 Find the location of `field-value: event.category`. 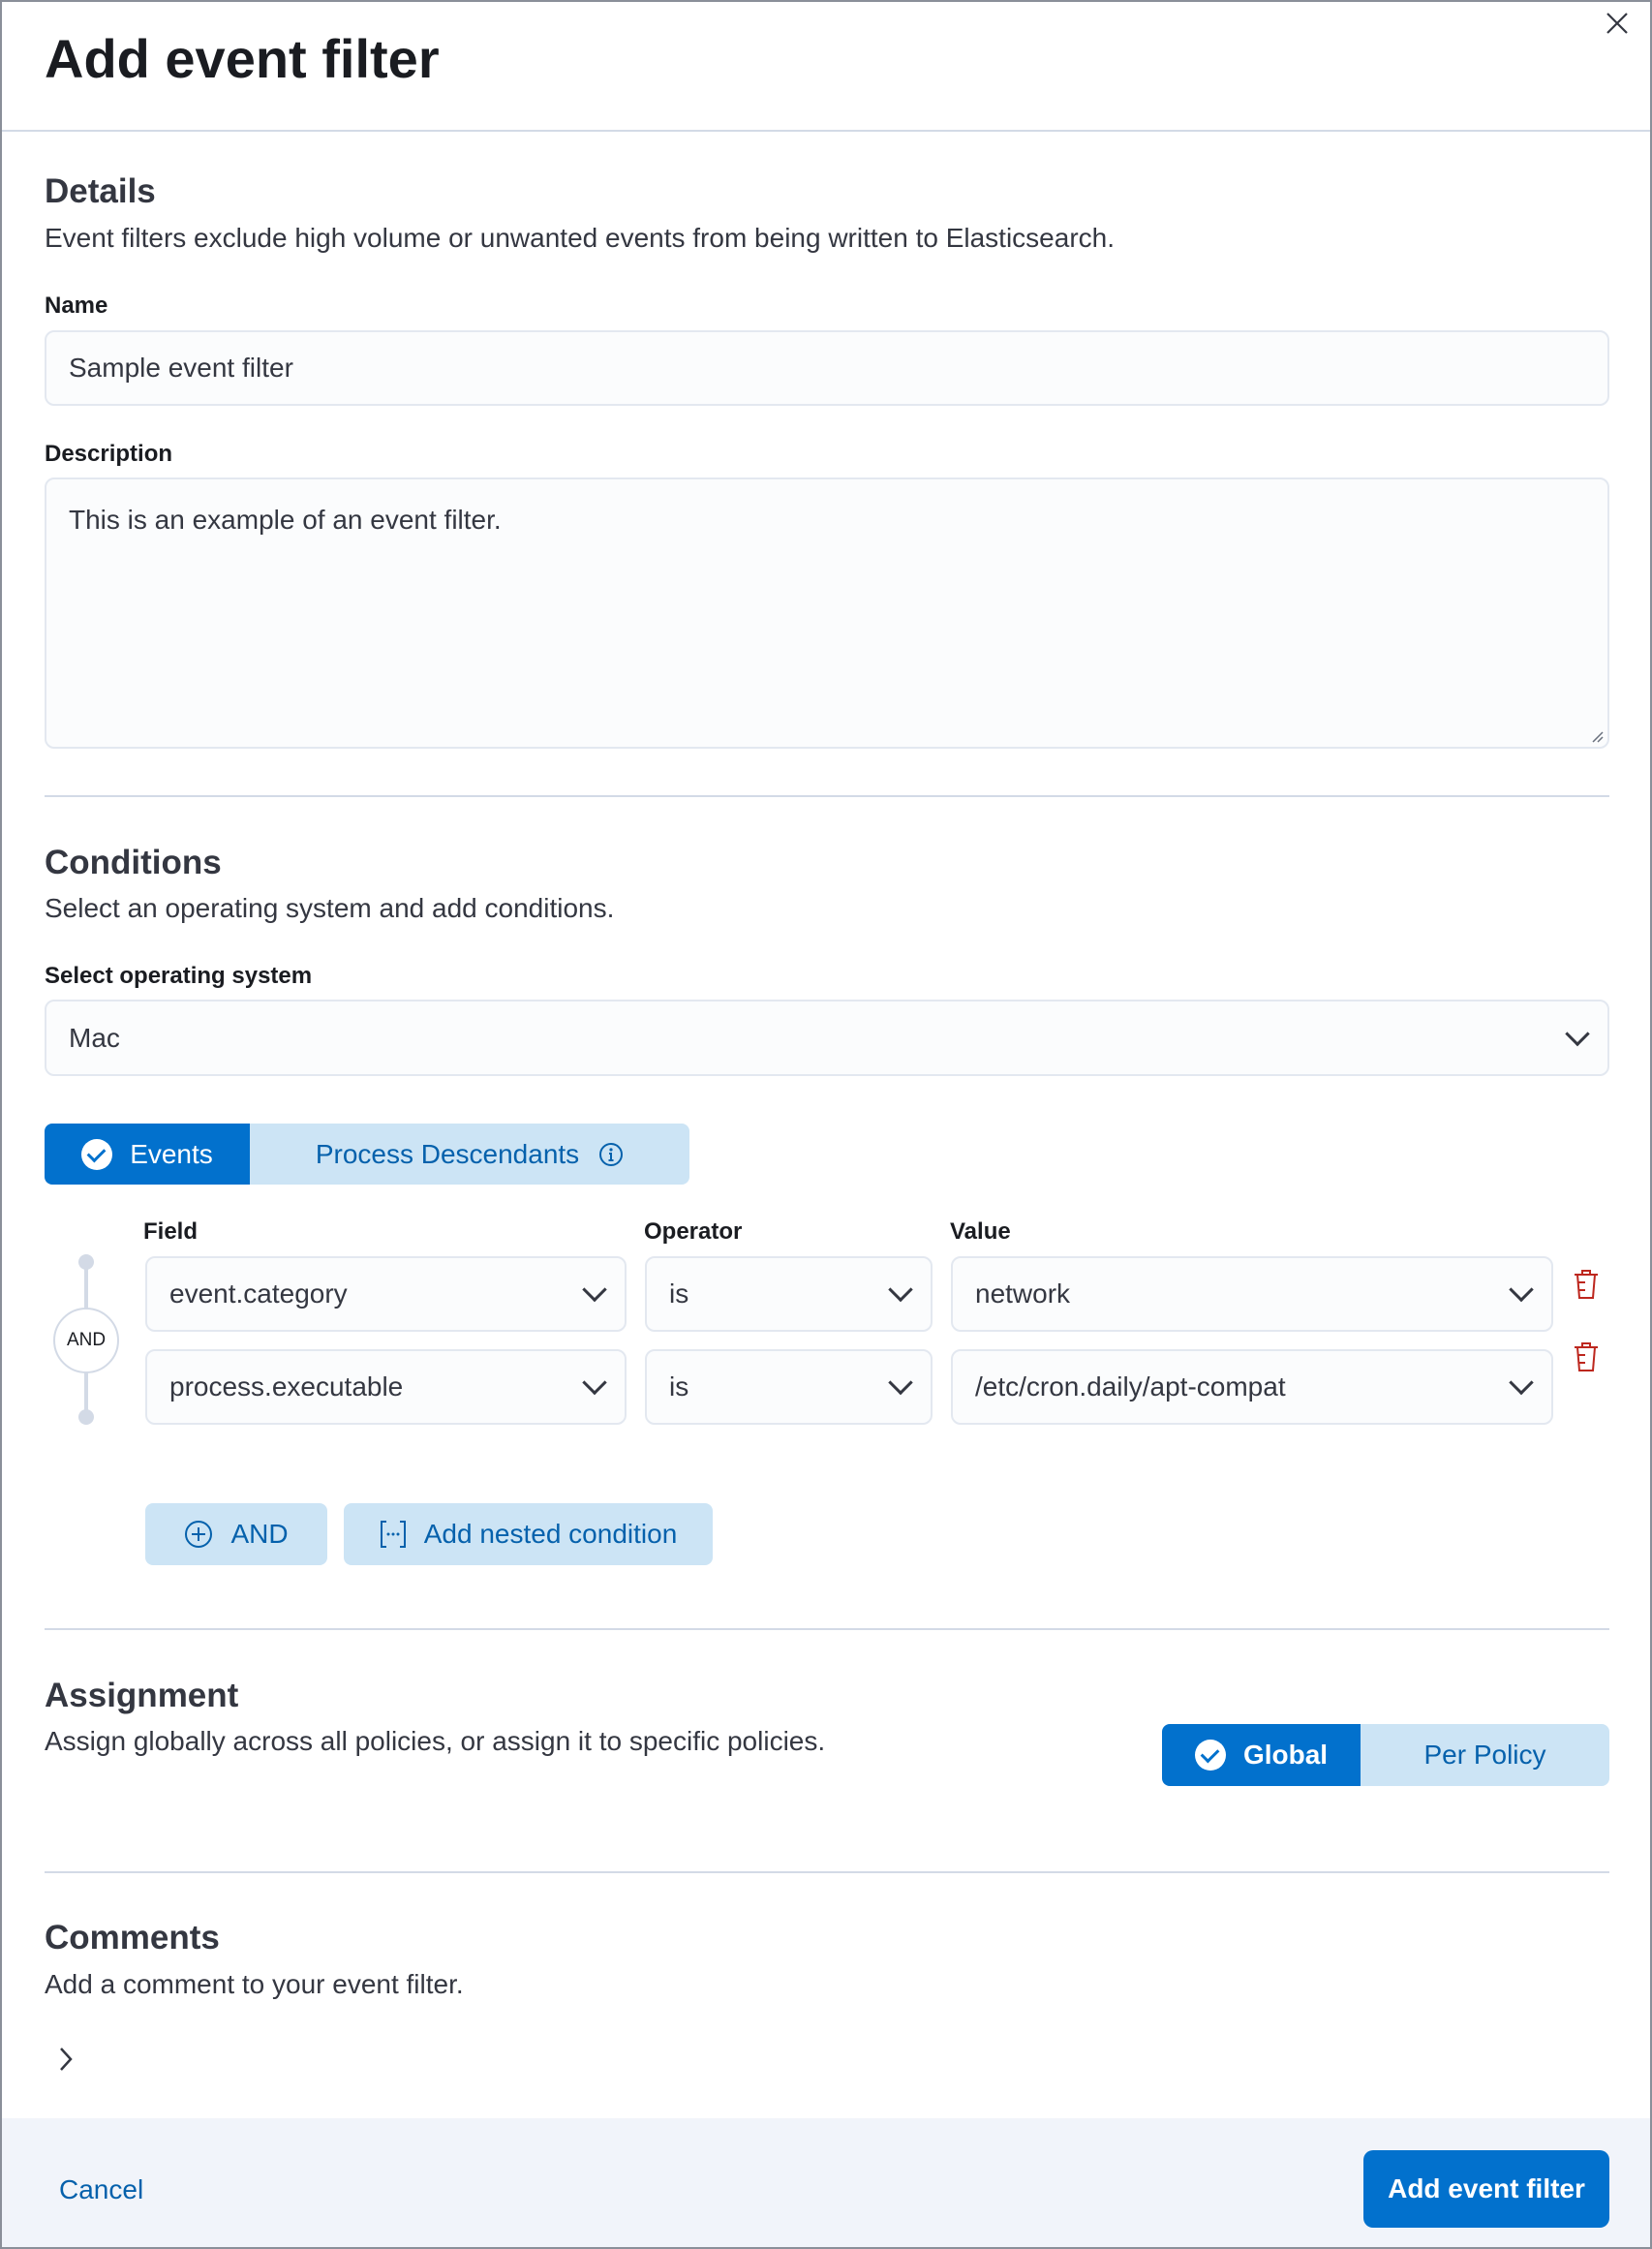

field-value: event.category is located at coordinates (258, 1294).